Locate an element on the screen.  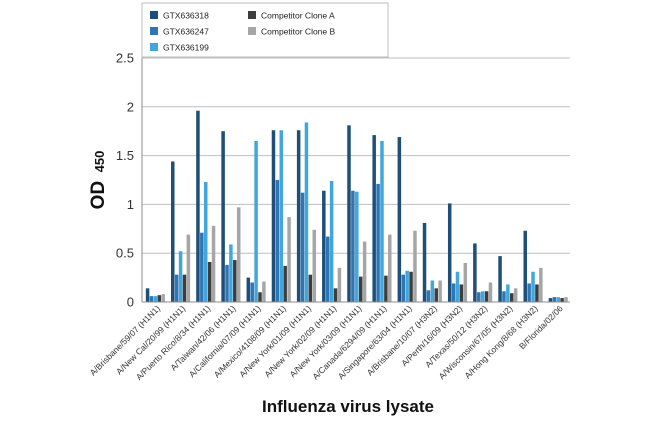
y-tick-label: 1.5 is located at coordinates (125, 155).